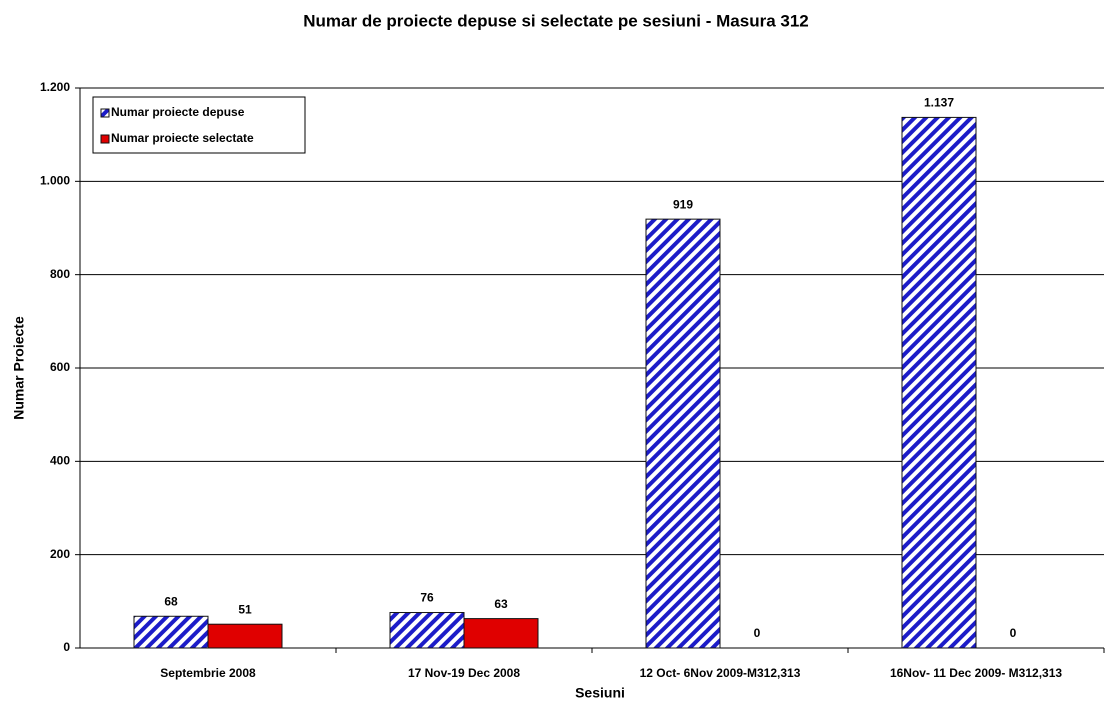 Image resolution: width=1107 pixels, height=710 pixels. Describe the element at coordinates (60, 274) in the screenshot. I see `y-tick-label: 800` at that location.